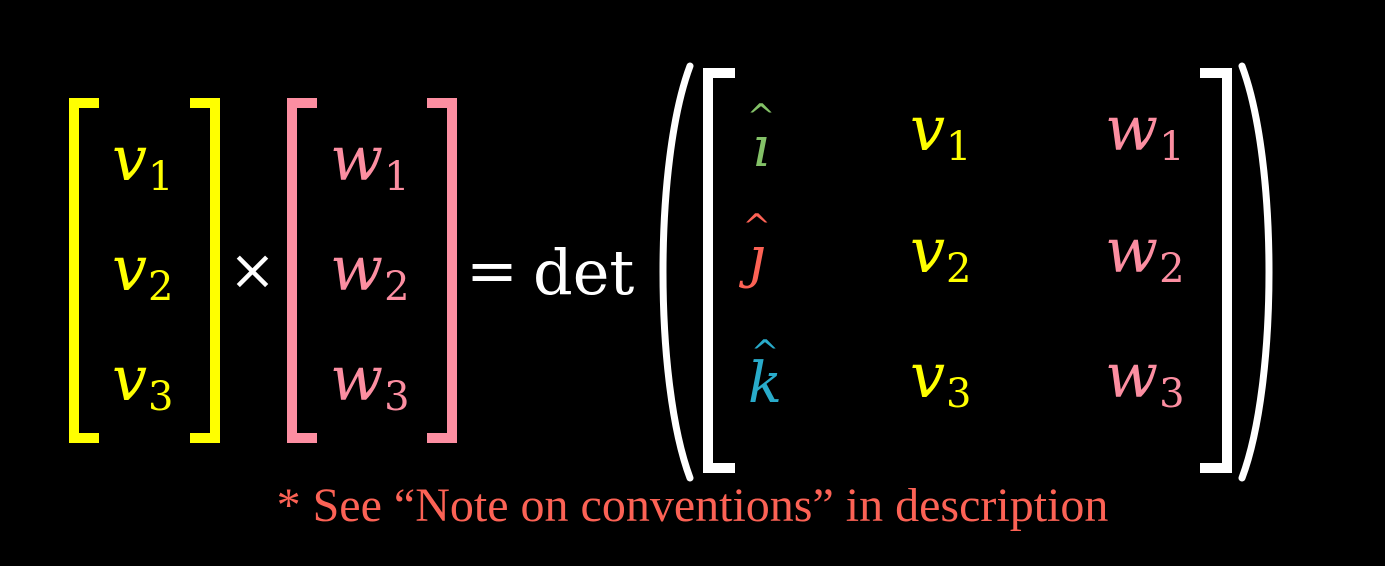  I want to click on equals-symbol: =, so click(492, 270).